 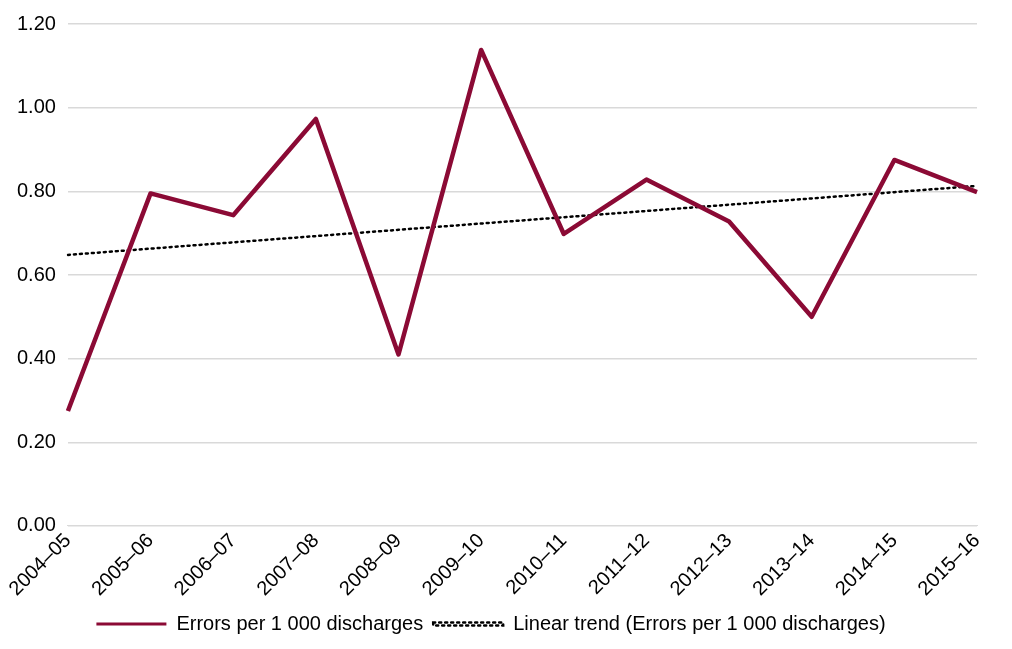 What do you see at coordinates (699, 622) in the screenshot?
I see `legend-label: Linear trend (Errors per 1 000 discharges)` at bounding box center [699, 622].